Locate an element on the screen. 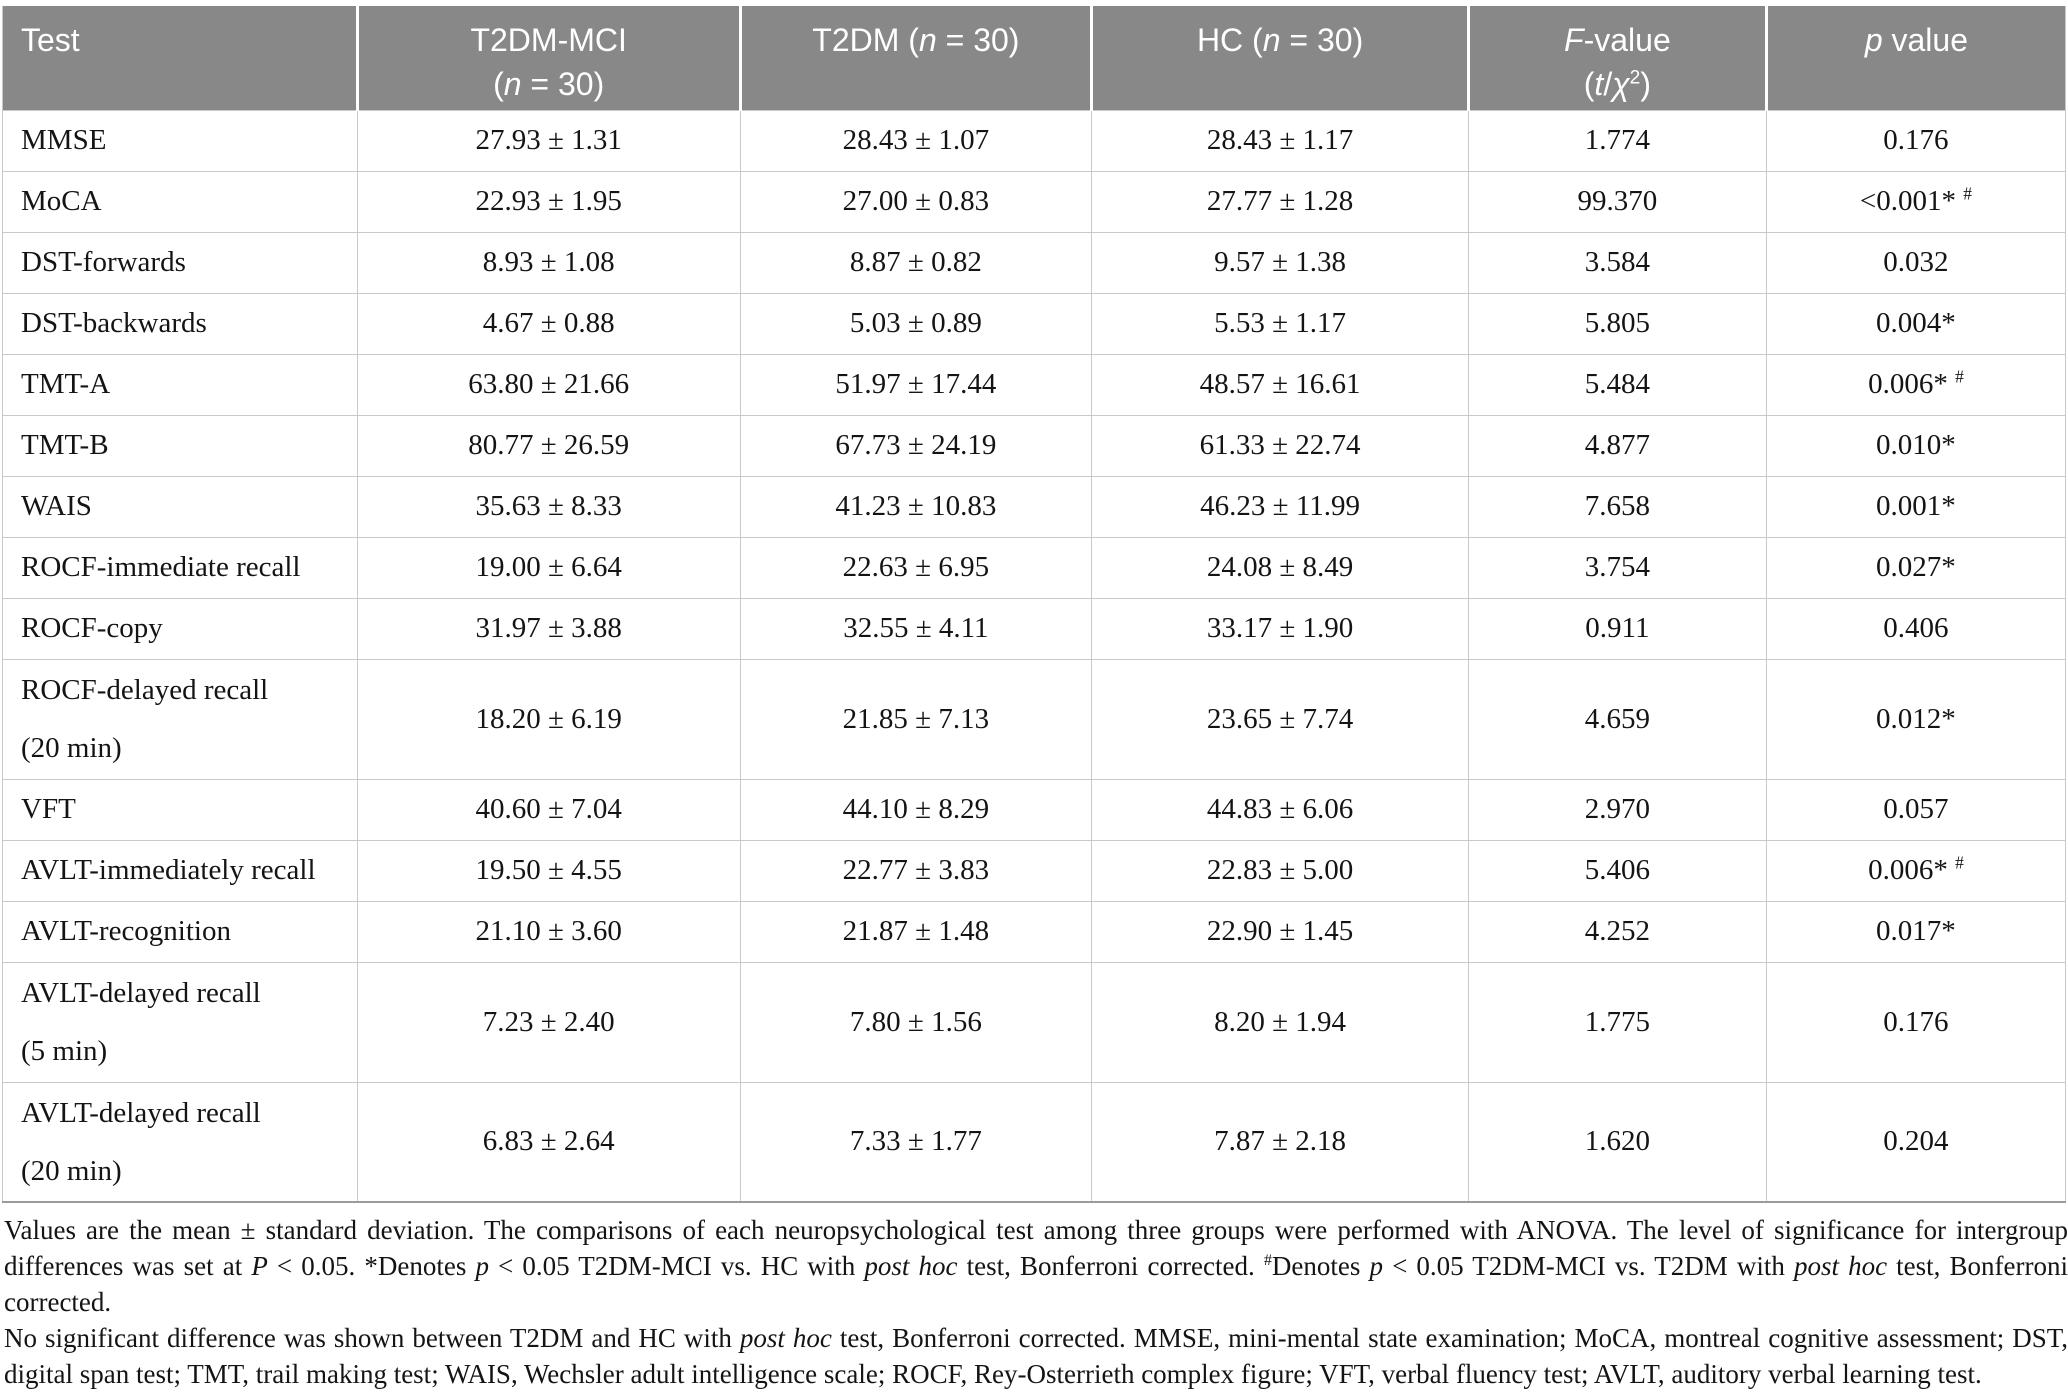 The image size is (2068, 1392). value-cell: 44.83 ± 6.06 is located at coordinates (1280, 809).